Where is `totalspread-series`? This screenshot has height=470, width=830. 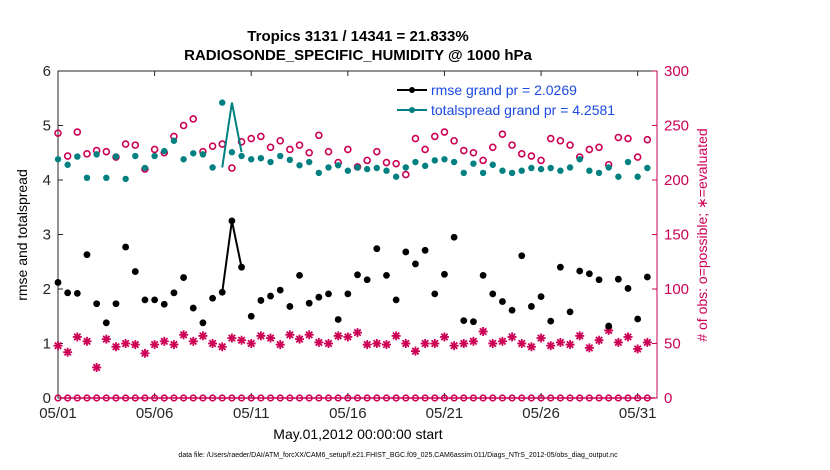 totalspread-series is located at coordinates (352, 141).